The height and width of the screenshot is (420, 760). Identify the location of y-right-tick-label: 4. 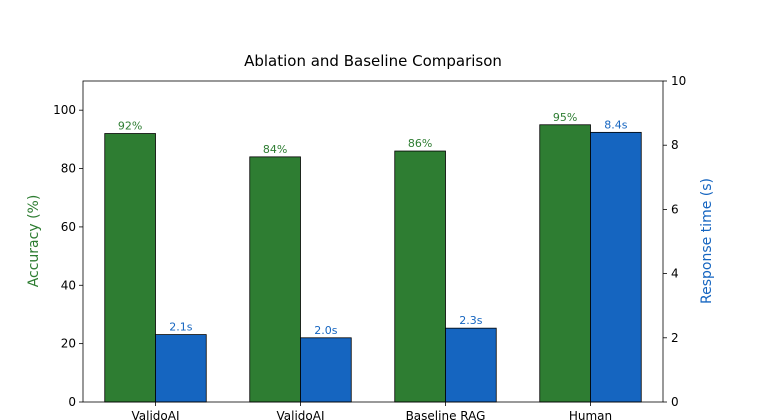
(675, 274).